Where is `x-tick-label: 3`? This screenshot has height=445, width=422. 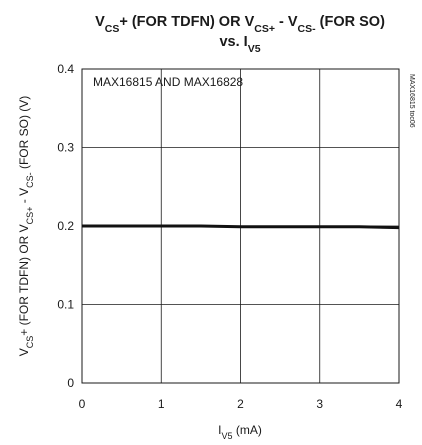 x-tick-label: 3 is located at coordinates (319, 404).